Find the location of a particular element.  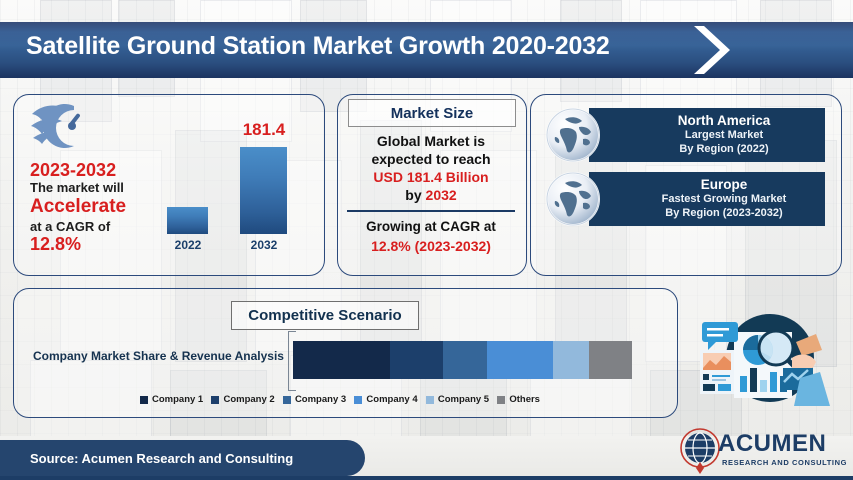

bar-label-2022: 2022 is located at coordinates (188, 245).